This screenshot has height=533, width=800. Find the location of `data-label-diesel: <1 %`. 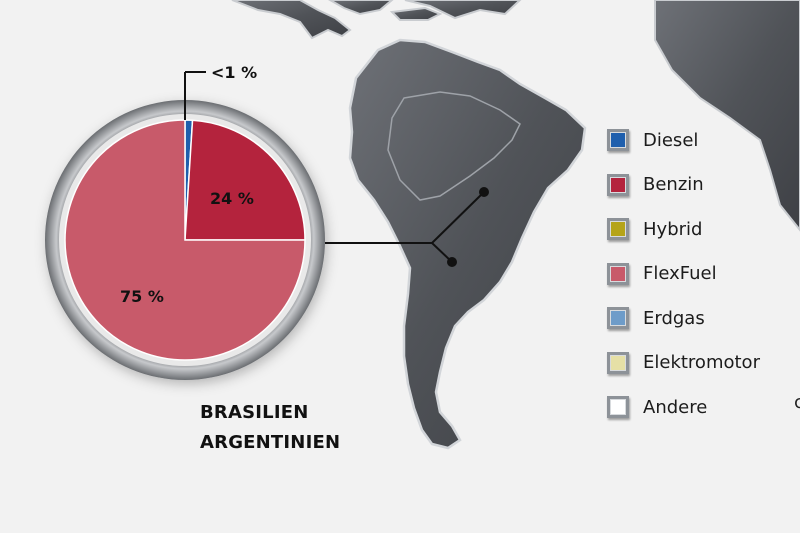

data-label-diesel: <1 % is located at coordinates (234, 72).